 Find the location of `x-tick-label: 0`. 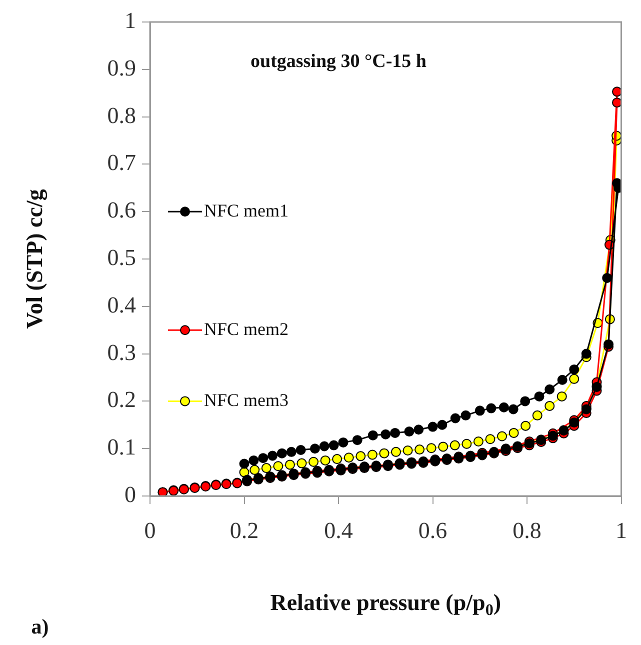

x-tick-label: 0 is located at coordinates (150, 530).